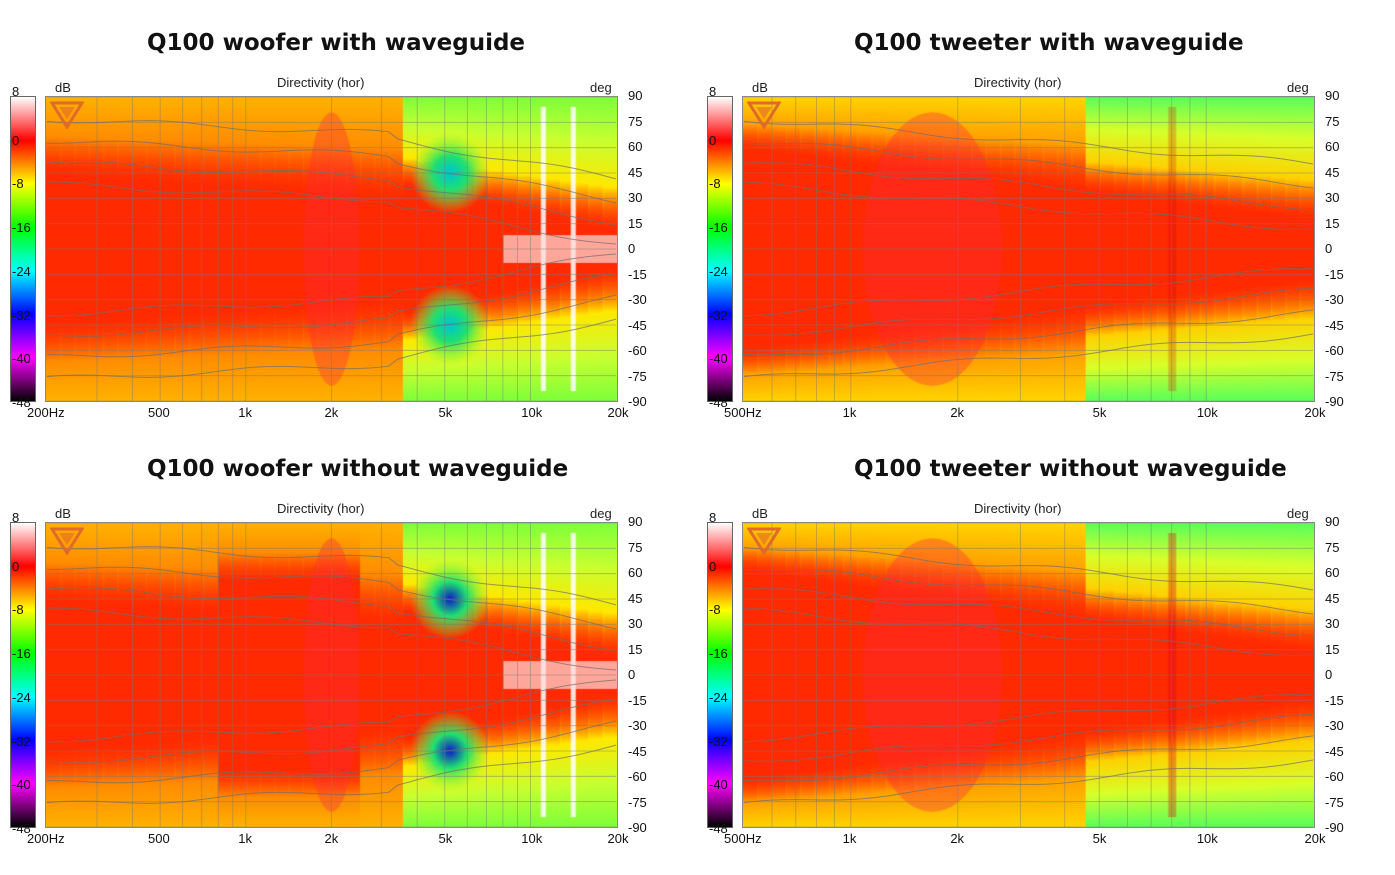 The width and height of the screenshot is (1395, 875). What do you see at coordinates (1049, 43) in the screenshot?
I see `chart-title: Q100 tweeter with waveguide` at bounding box center [1049, 43].